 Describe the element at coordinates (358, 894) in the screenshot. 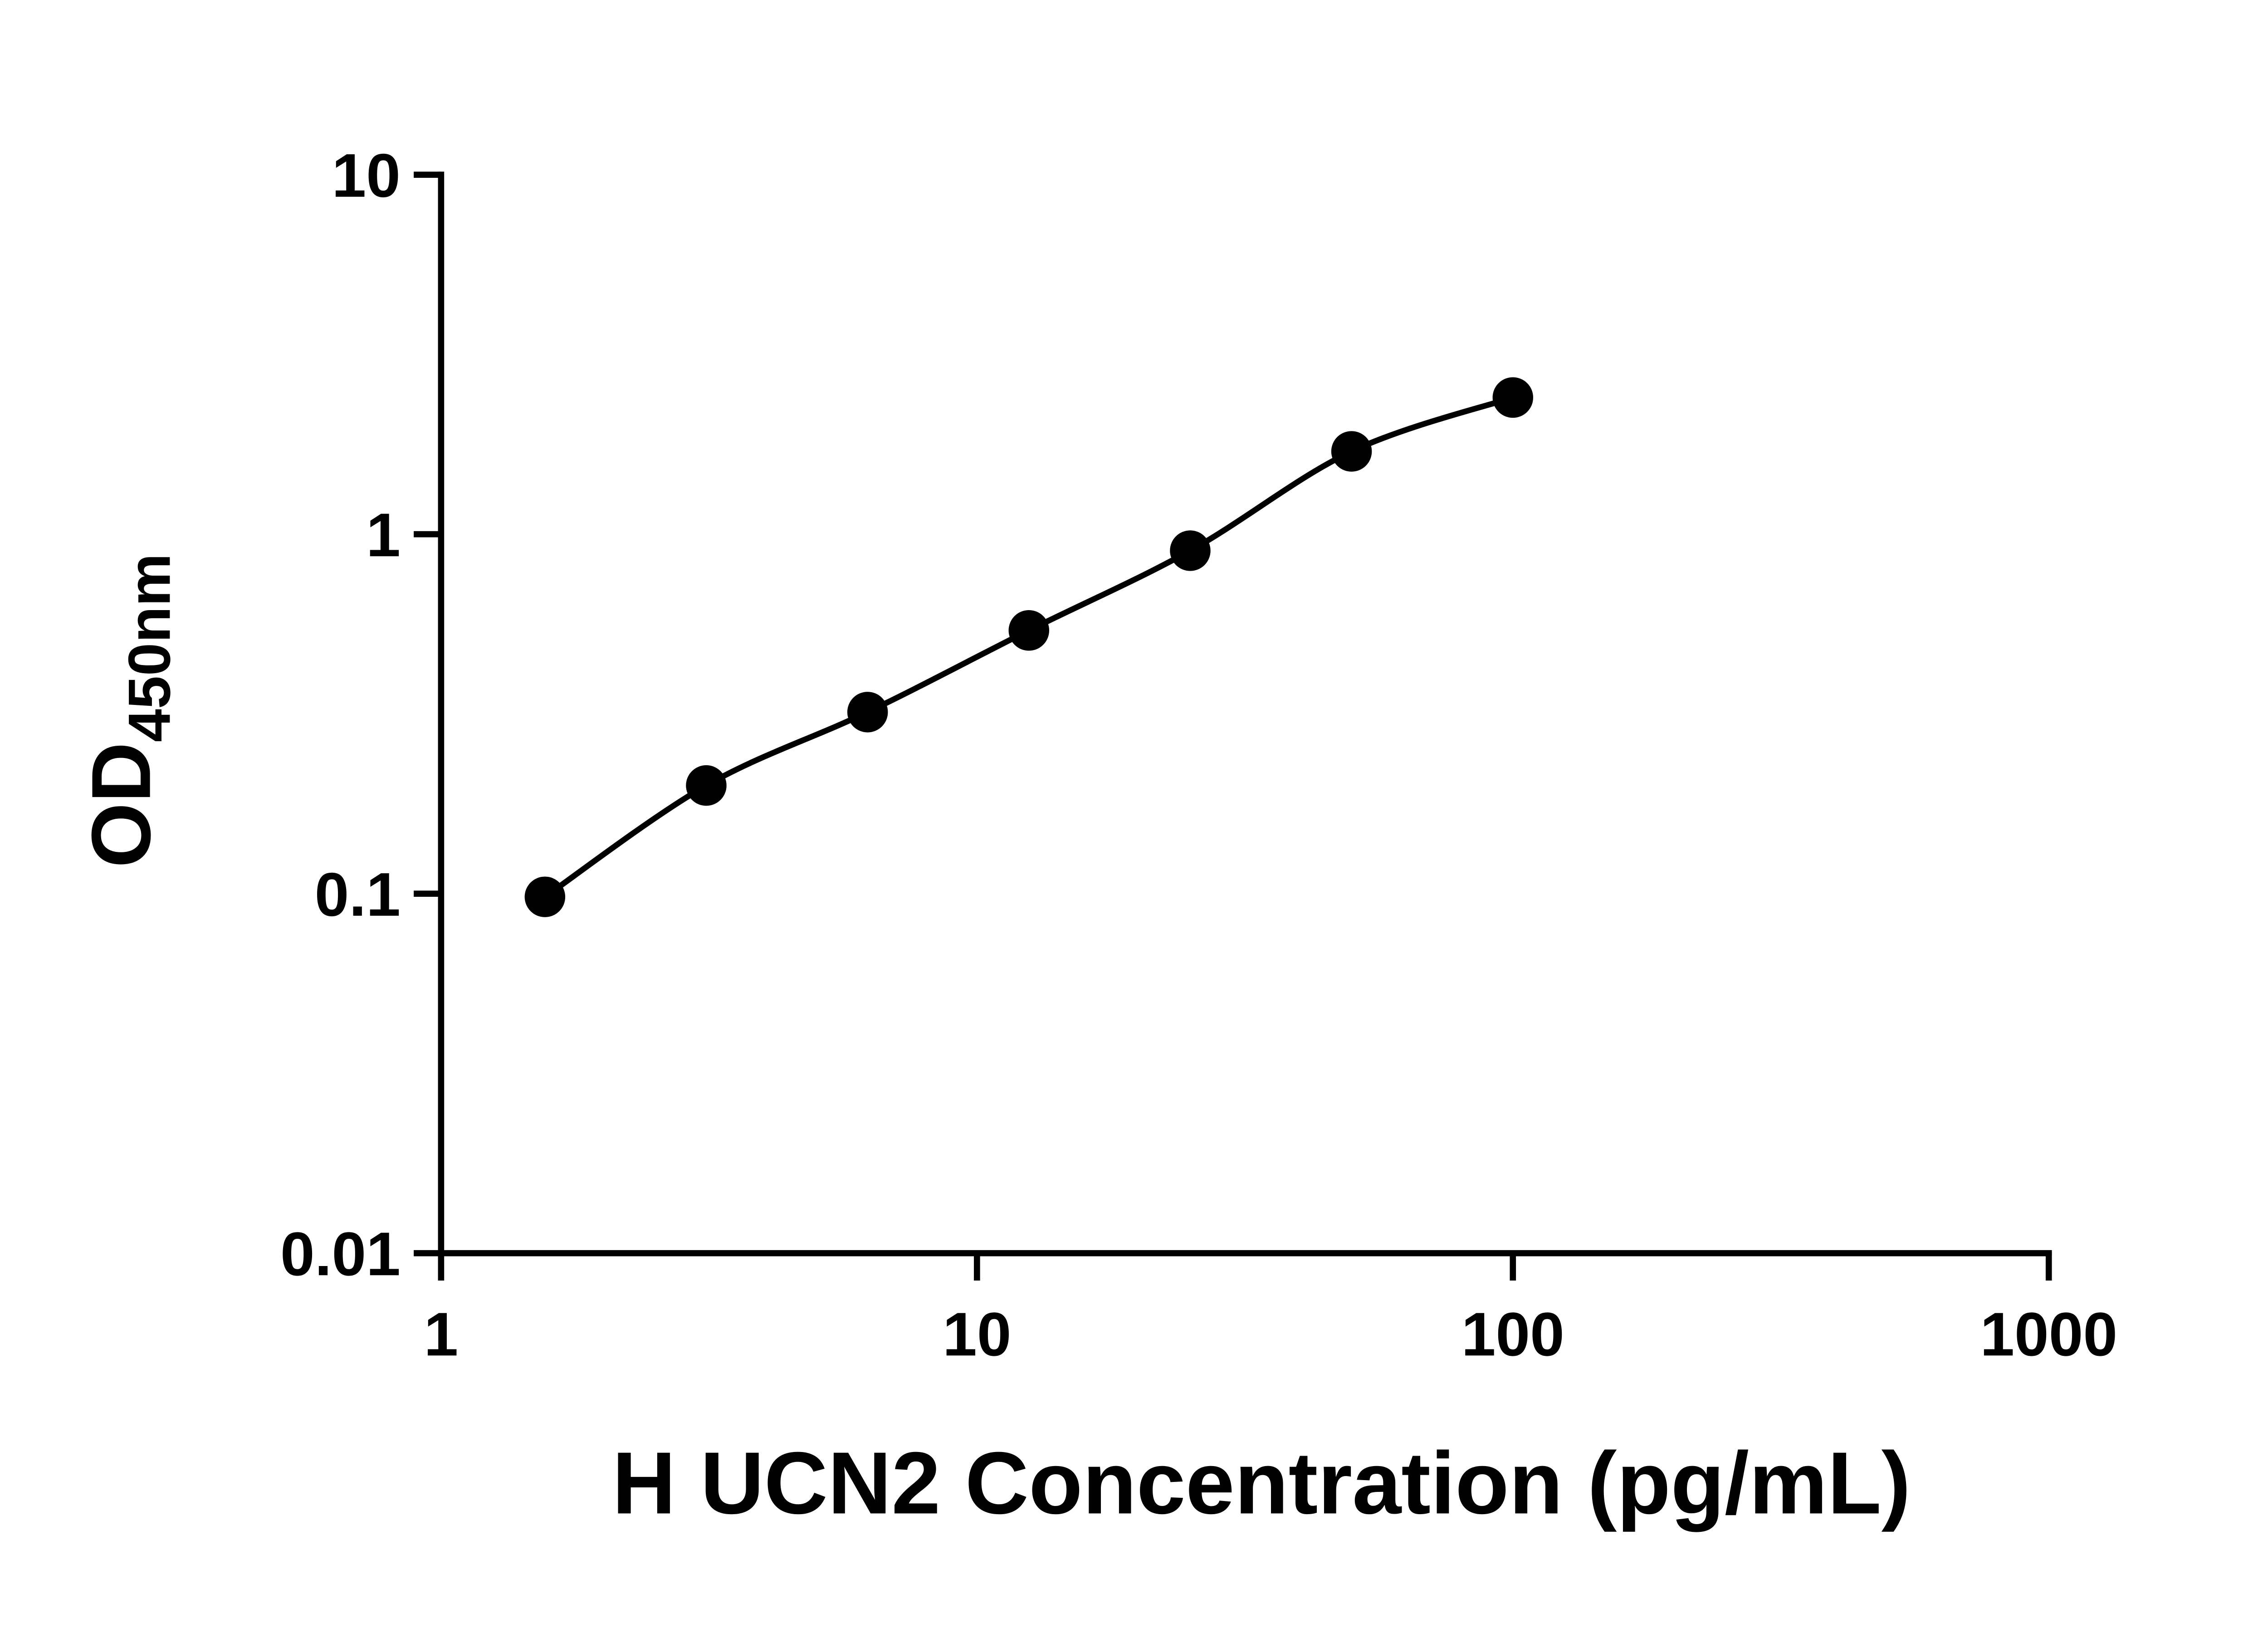

I see `y-tick-label: 0.1` at that location.